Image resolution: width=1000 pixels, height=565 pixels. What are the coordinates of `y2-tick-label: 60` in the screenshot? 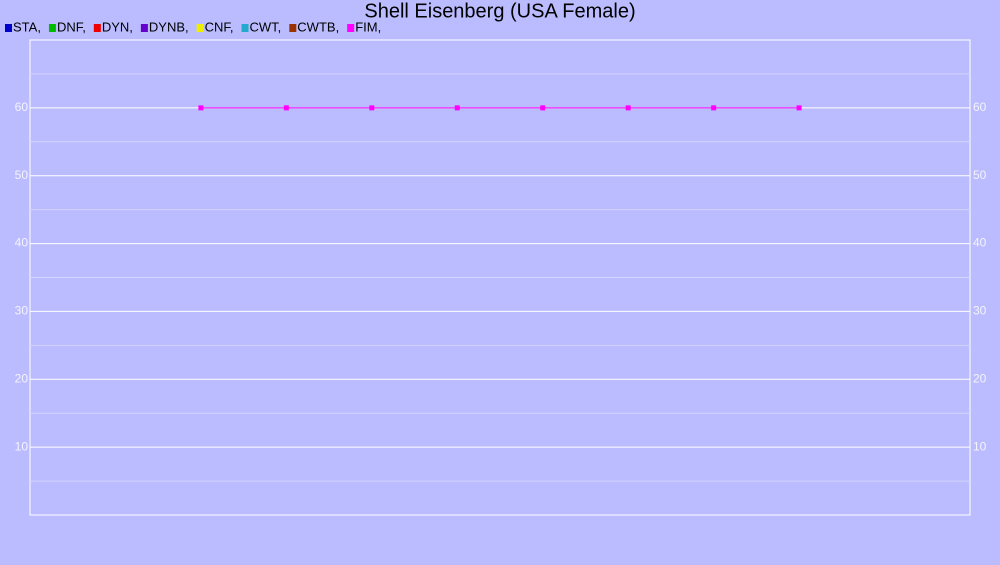 It's located at (980, 107).